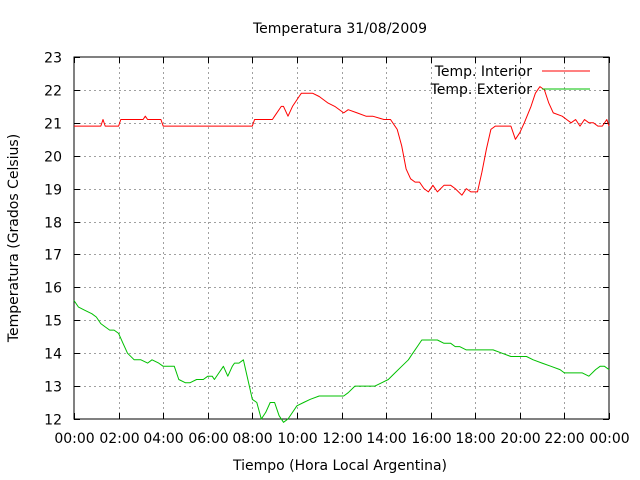 Image resolution: width=640 pixels, height=480 pixels. I want to click on y-tick-label: 13, so click(53, 388).